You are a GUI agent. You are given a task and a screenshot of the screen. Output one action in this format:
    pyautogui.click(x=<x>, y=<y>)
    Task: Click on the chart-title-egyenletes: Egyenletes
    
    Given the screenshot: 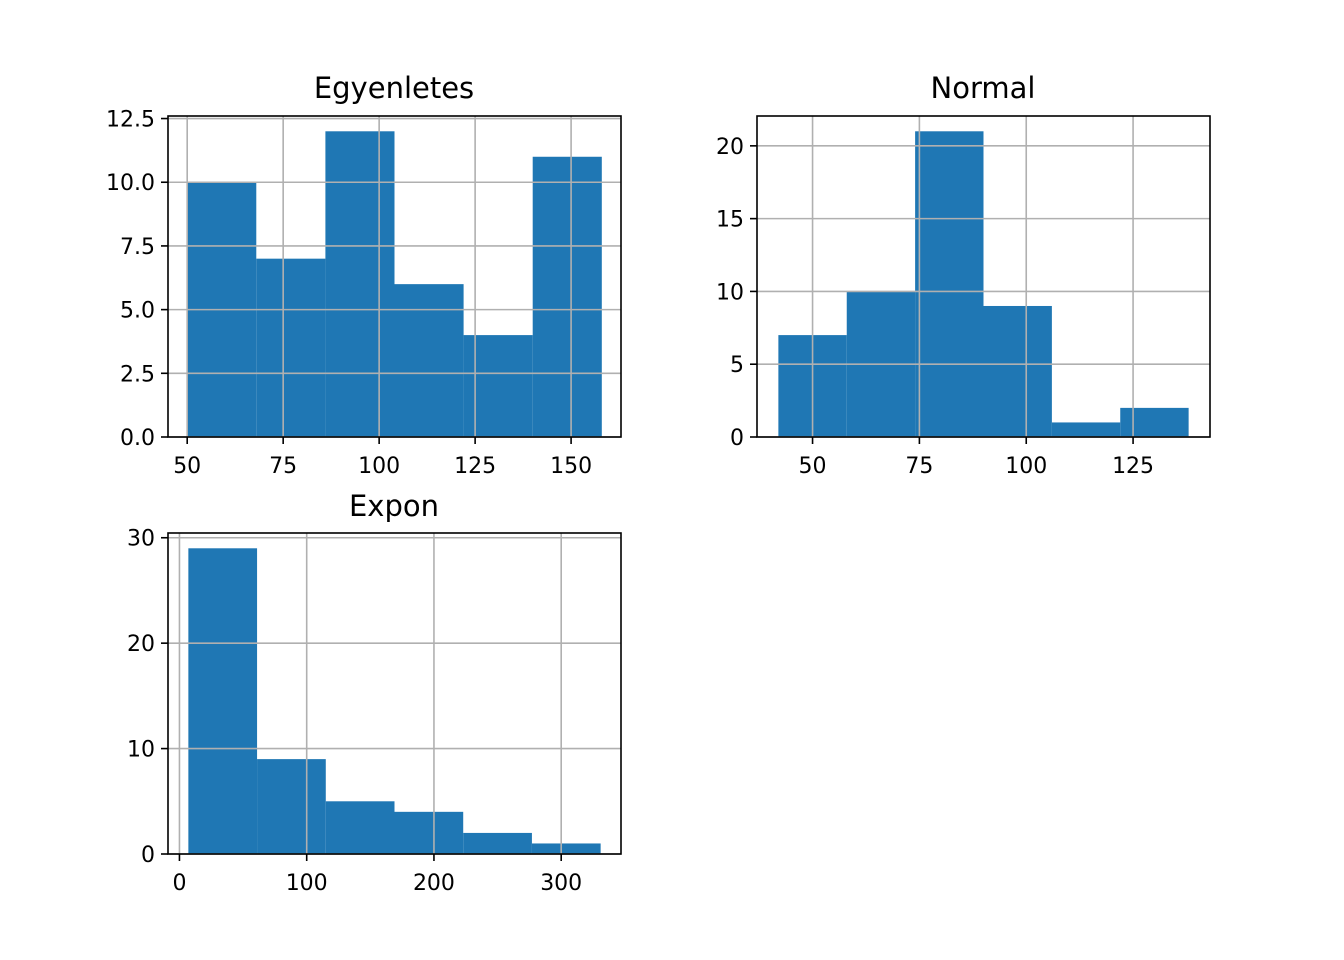 What is the action you would take?
    pyautogui.click(x=394, y=88)
    